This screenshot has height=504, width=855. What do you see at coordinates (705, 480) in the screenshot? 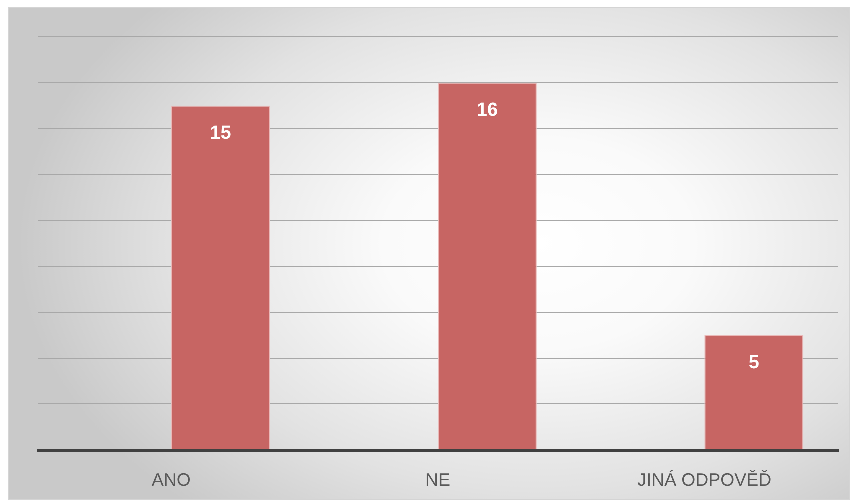
I see `x-tick-label: JINÁ ODPOVĚĎ` at bounding box center [705, 480].